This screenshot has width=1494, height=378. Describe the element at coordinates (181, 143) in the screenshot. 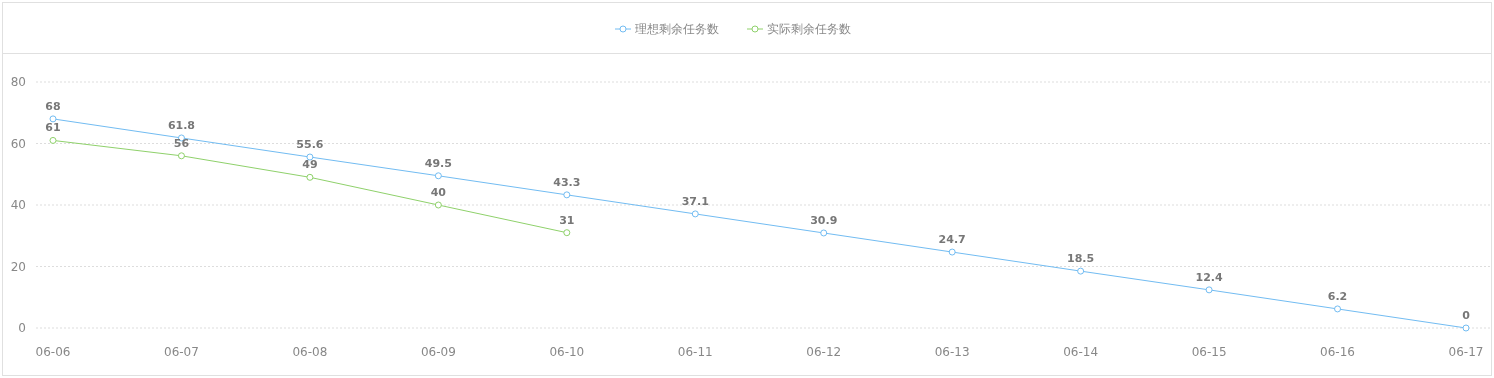

I see `data-label: 56` at that location.